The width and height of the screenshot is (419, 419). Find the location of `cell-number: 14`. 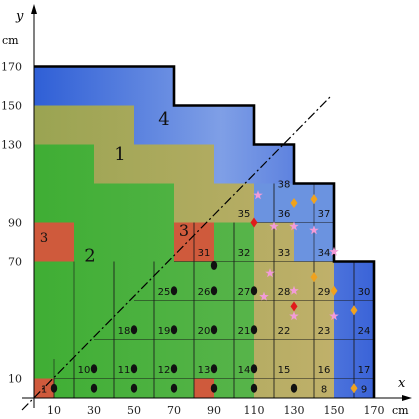

cell-number: 14 is located at coordinates (244, 370).